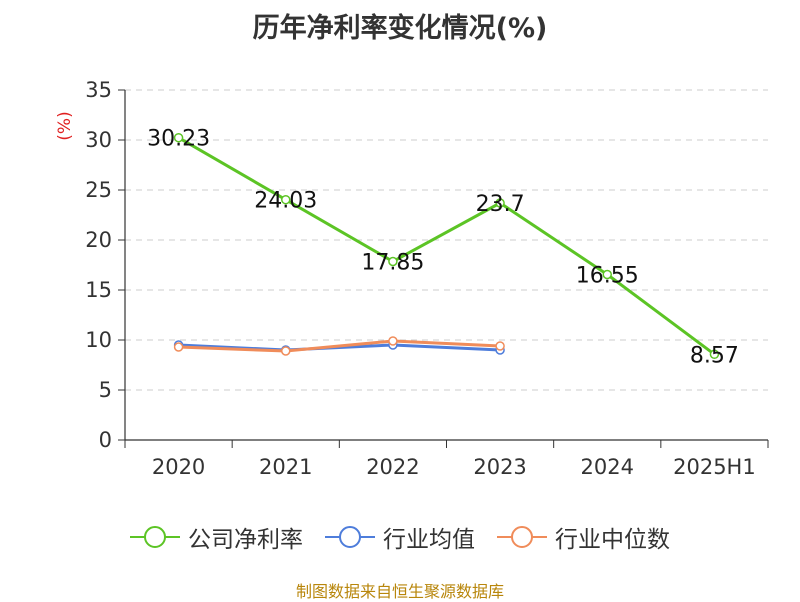 The width and height of the screenshot is (800, 602). I want to click on x-tick-label: 2023, so click(499, 467).